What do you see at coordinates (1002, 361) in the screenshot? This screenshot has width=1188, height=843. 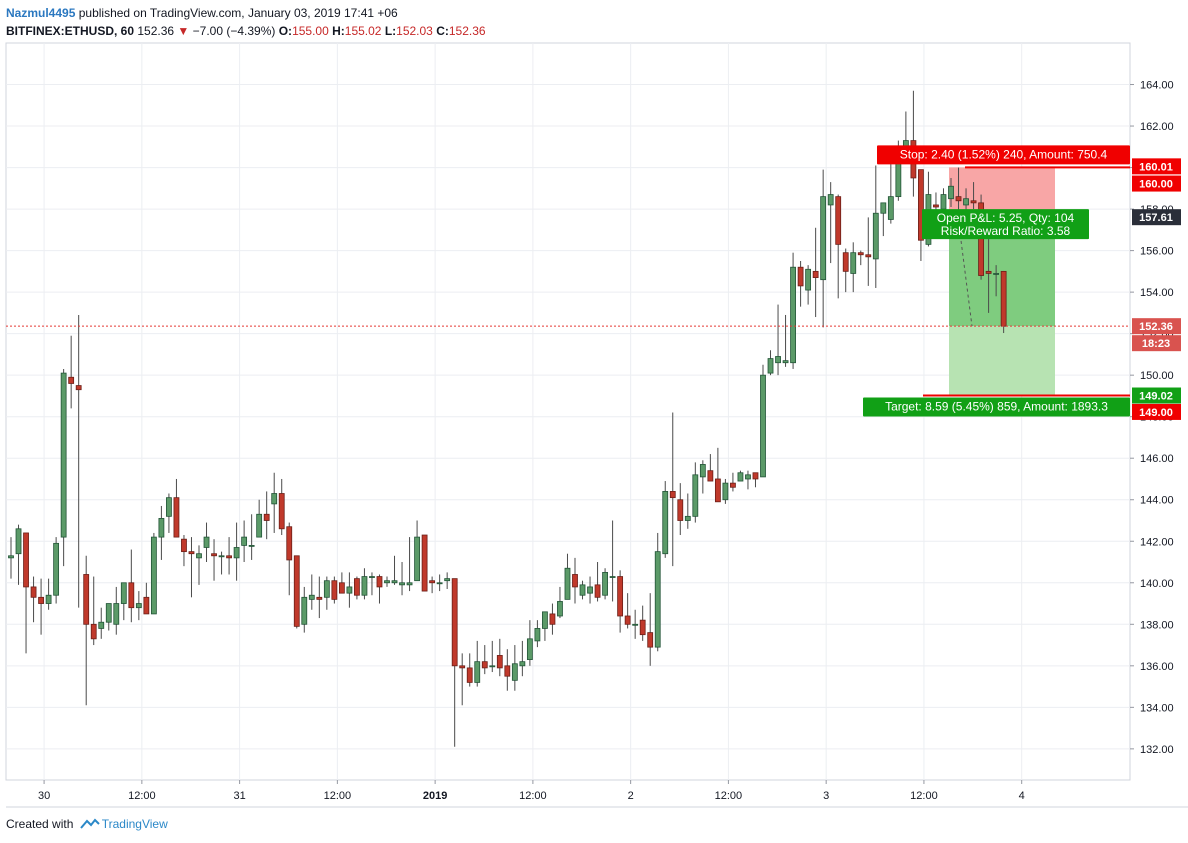 I see `target-zone` at bounding box center [1002, 361].